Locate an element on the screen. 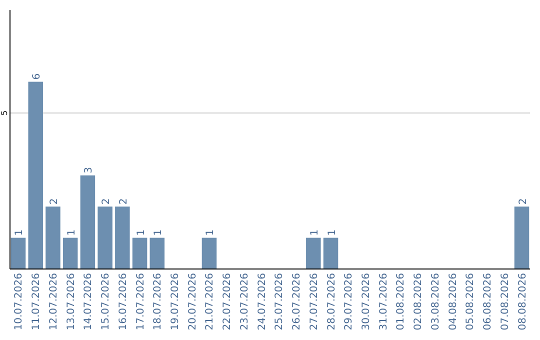 The width and height of the screenshot is (540, 340). x-tick-label: 25.07.2026 is located at coordinates (280, 301).